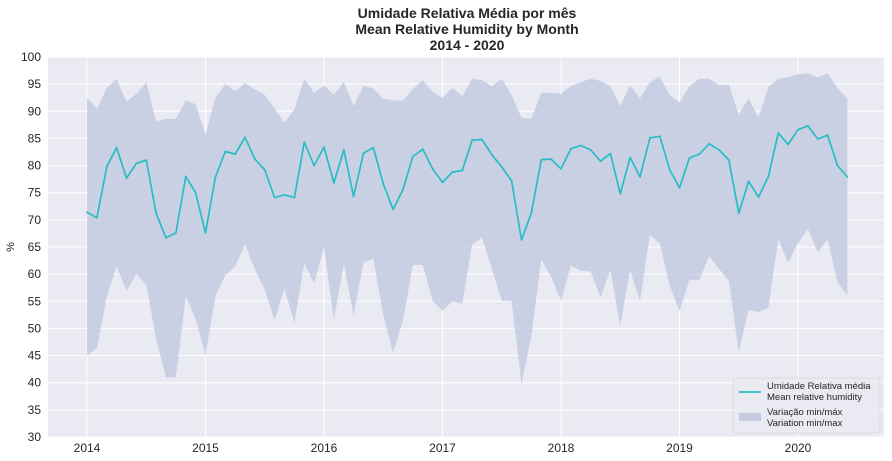  Describe the element at coordinates (35, 138) in the screenshot. I see `y-tick-label: 85` at that location.